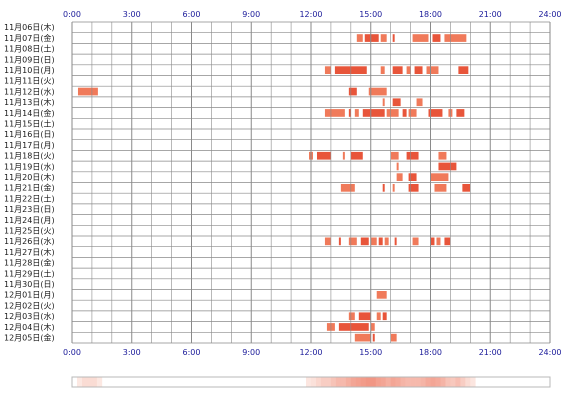  Describe the element at coordinates (29, 316) in the screenshot. I see `row-label: 12月03日(水)` at that location.